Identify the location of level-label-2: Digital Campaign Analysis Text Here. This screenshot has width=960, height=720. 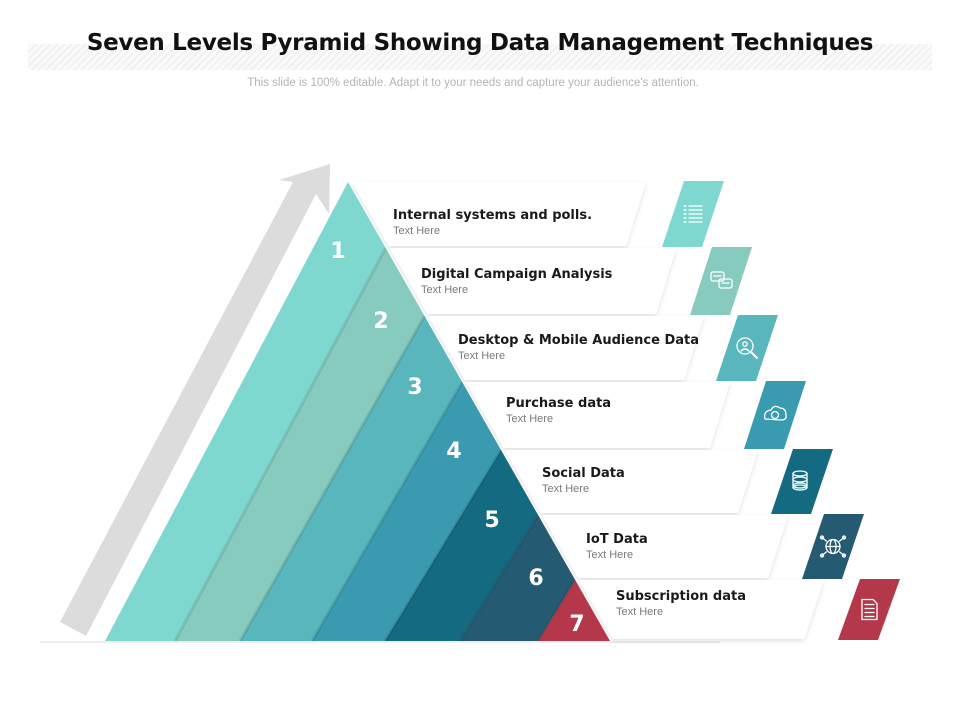
(516, 281).